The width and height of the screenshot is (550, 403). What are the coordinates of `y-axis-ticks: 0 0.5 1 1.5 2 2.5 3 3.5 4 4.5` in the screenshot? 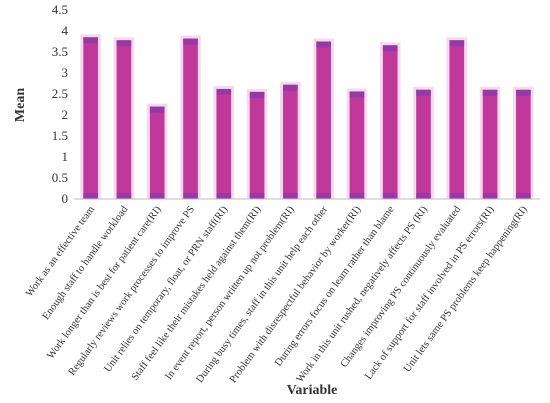 It's located at (60, 104).